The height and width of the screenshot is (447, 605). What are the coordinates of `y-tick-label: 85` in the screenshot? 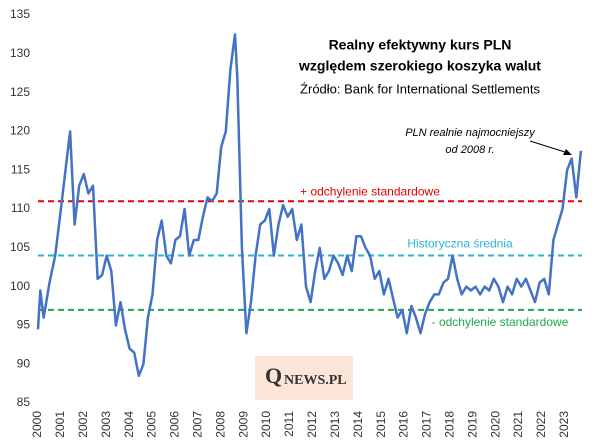 It's located at (24, 402).